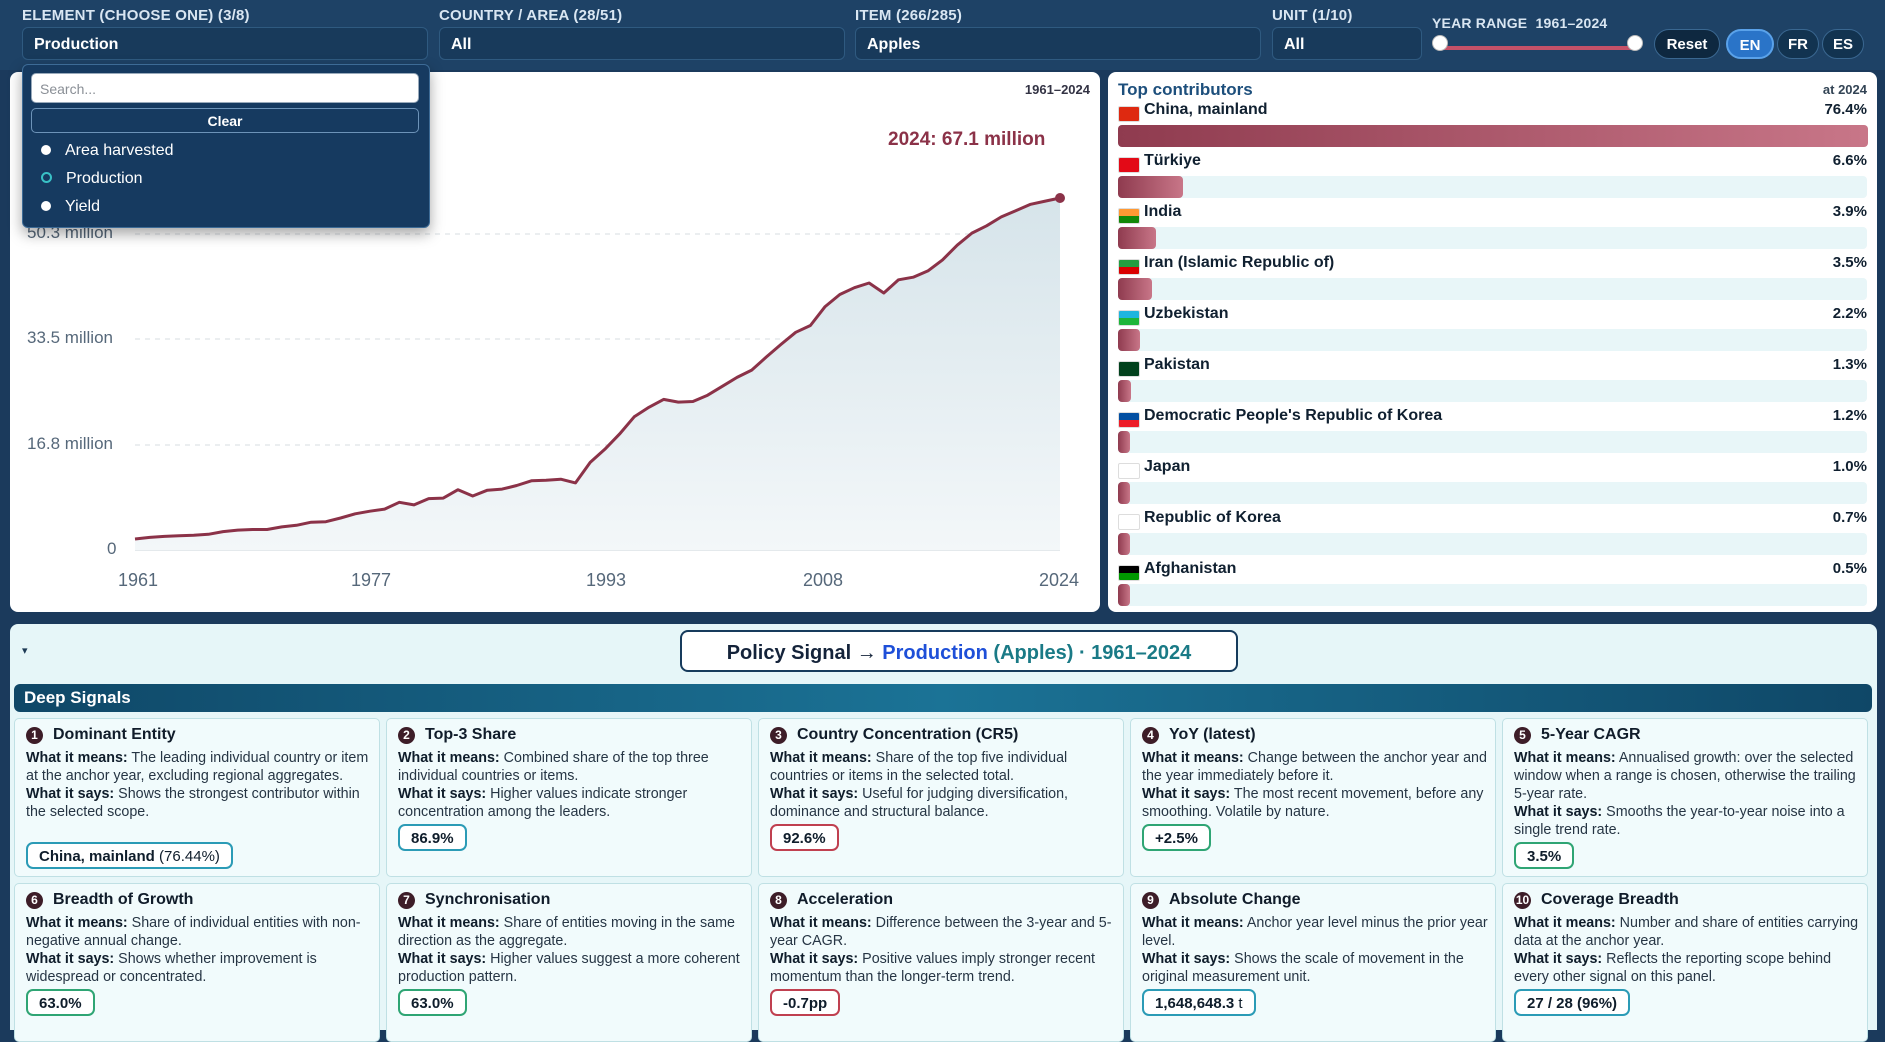 This screenshot has height=1042, width=1885. I want to click on pk-flag-icon, so click(1129, 369).